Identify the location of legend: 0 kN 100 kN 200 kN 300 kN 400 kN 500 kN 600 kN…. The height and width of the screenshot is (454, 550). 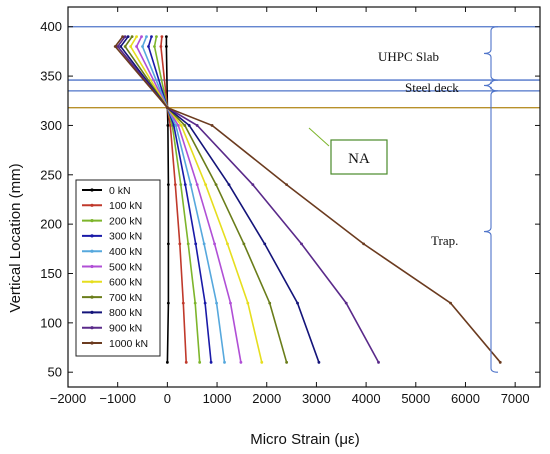
(115, 267).